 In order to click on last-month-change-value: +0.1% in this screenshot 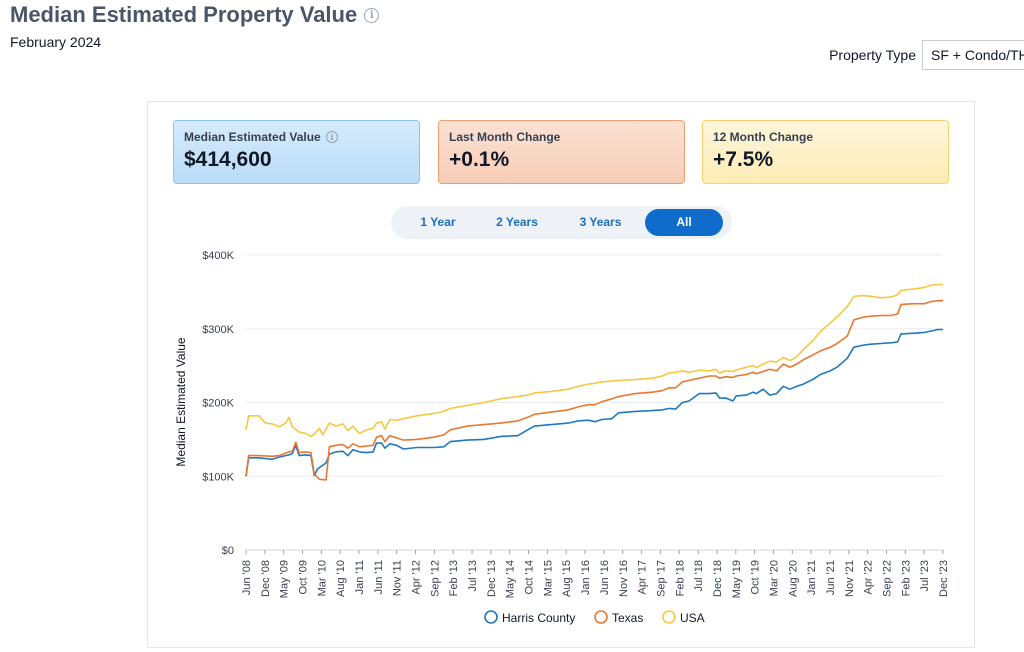, I will do `click(479, 159)`.